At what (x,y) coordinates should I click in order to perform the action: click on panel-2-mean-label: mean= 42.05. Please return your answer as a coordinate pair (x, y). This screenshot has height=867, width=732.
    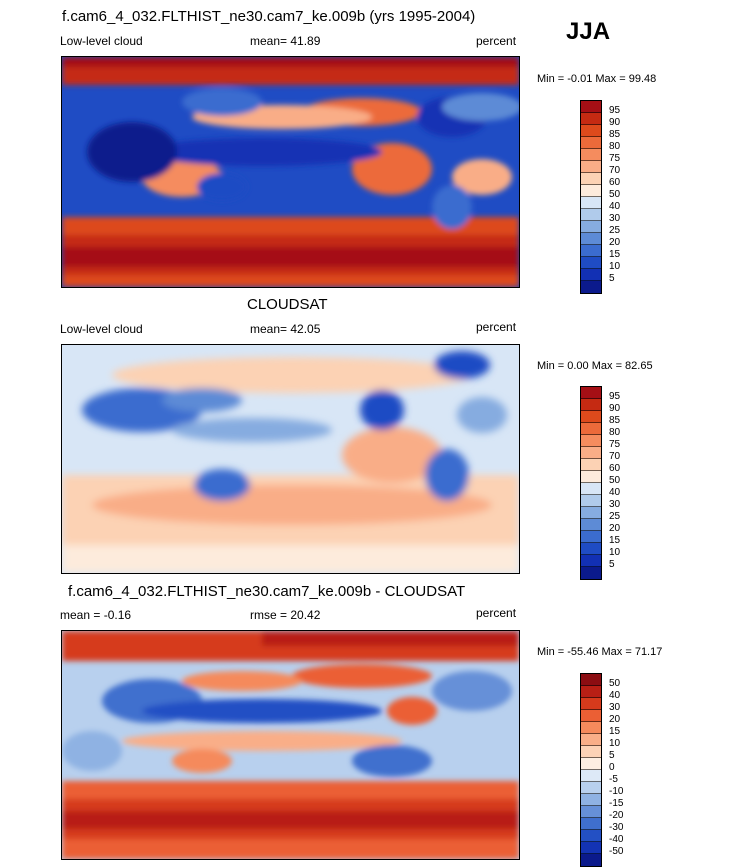
    Looking at the image, I should click on (285, 329).